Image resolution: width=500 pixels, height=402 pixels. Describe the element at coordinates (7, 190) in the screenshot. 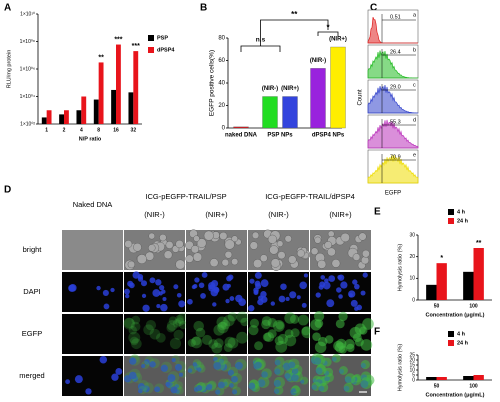

I see `panel-label: D` at that location.